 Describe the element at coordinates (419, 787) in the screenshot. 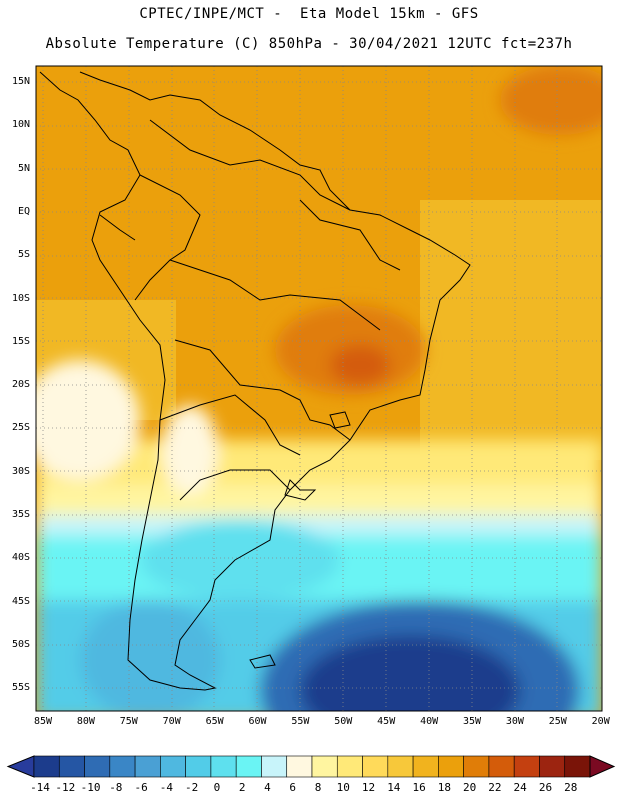

I see `colorbar-tick-label: 16` at that location.